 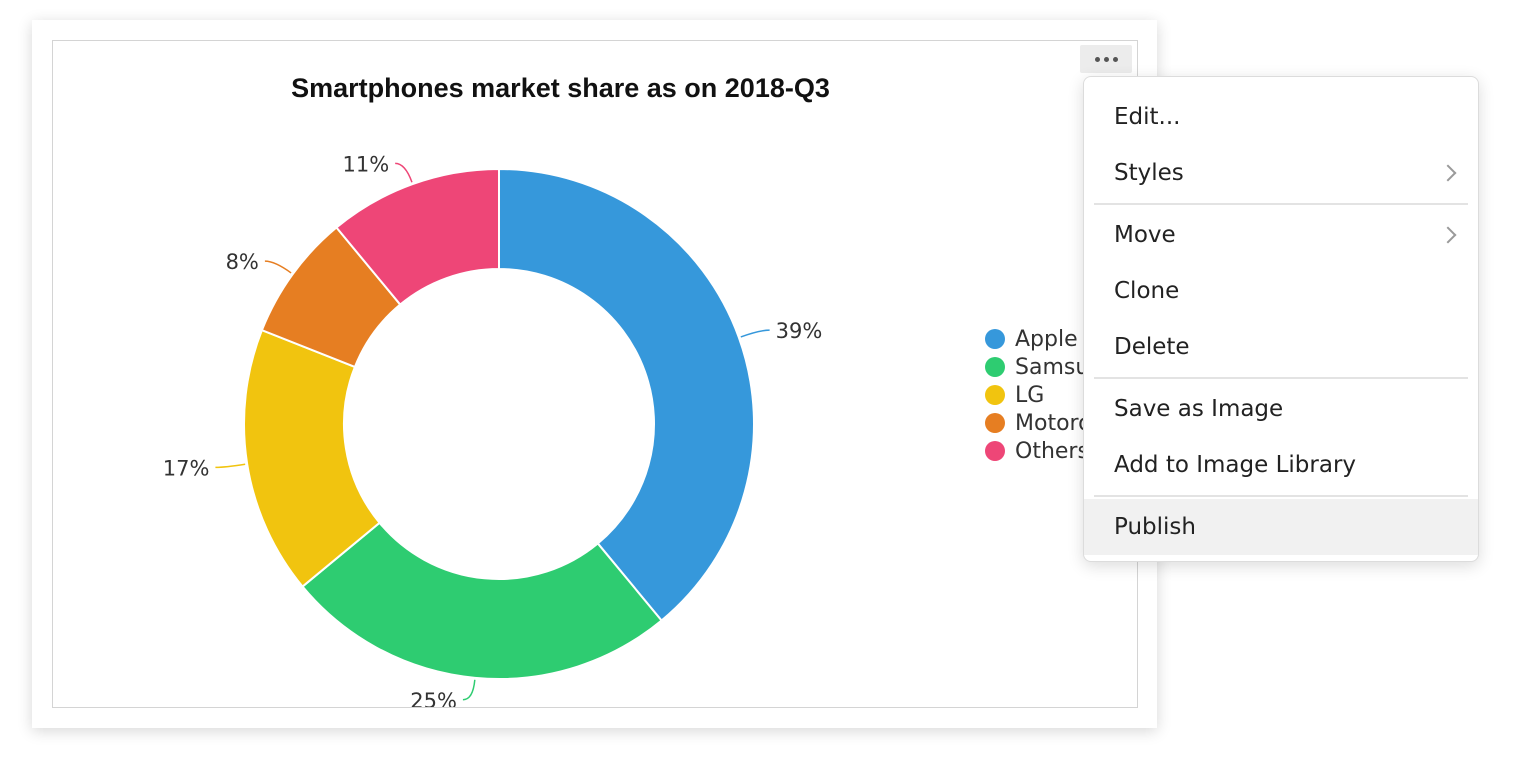 What do you see at coordinates (1097, 59) in the screenshot?
I see `more-horizontal-icon` at bounding box center [1097, 59].